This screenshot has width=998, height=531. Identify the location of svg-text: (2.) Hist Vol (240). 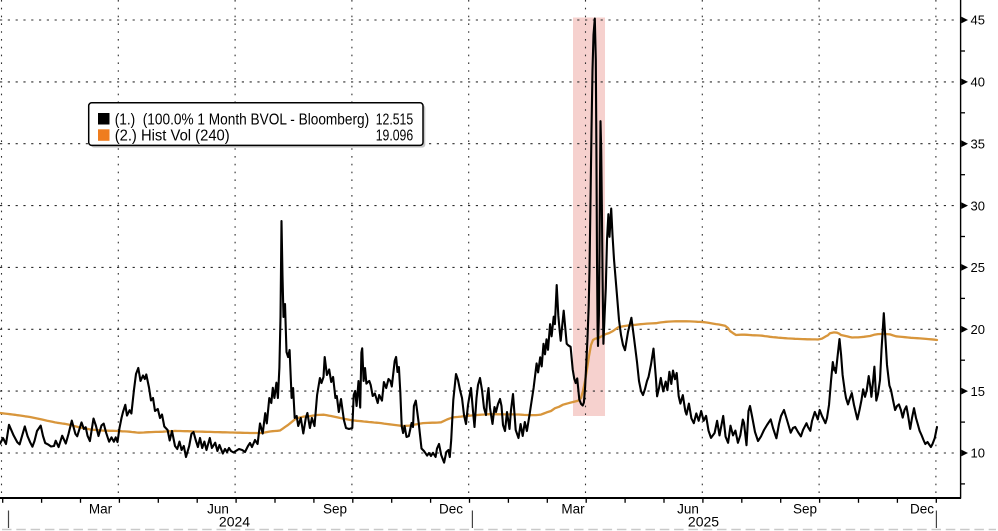
(172, 136).